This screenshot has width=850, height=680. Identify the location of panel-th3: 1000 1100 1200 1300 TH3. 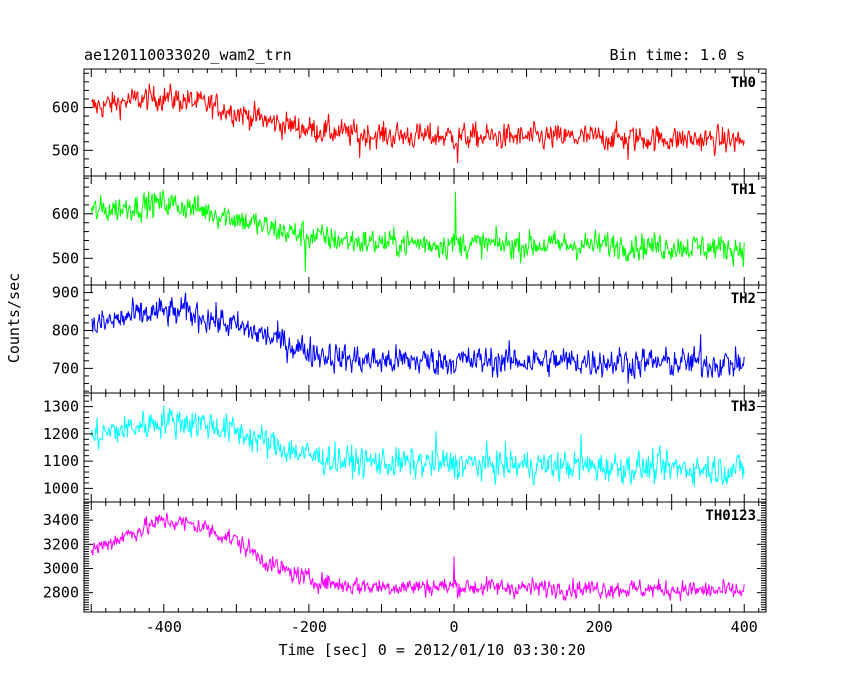
(405, 447).